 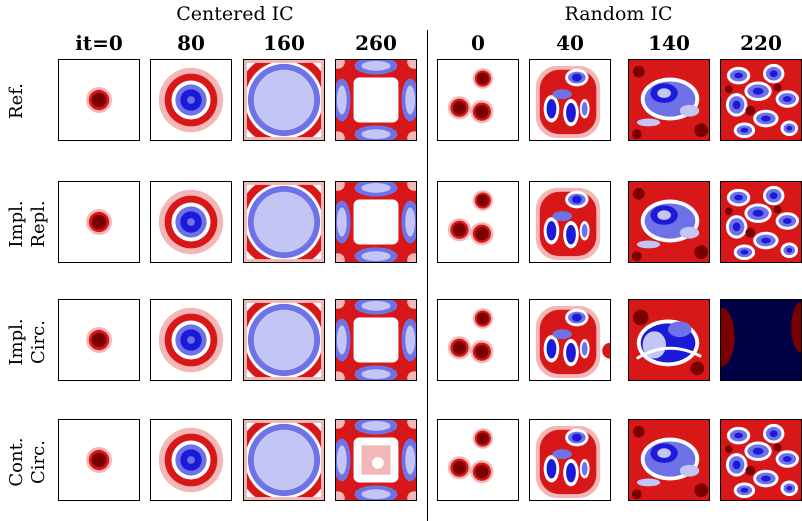 I want to click on column-header-random-0: 0, so click(x=478, y=43).